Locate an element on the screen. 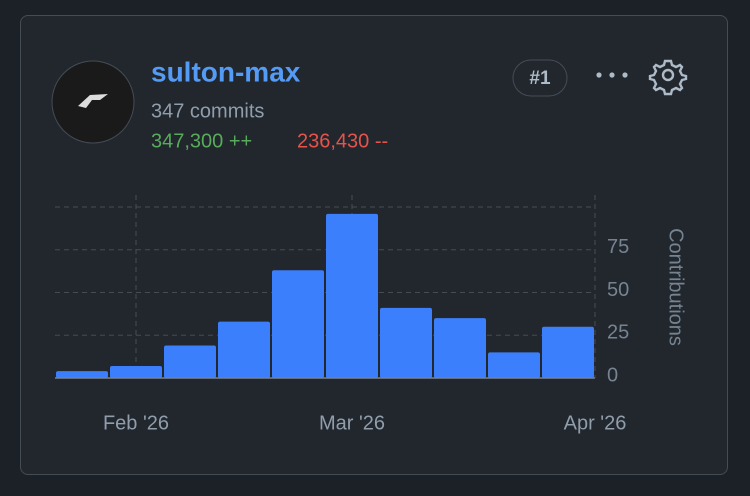  x-tick-label: Apr '26 is located at coordinates (595, 423).